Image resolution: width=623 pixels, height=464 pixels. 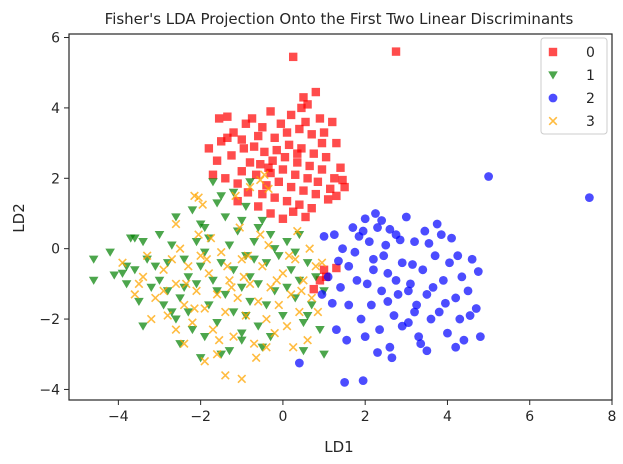 What do you see at coordinates (55, 39) in the screenshot?
I see `y-tick-label: 6` at bounding box center [55, 39].